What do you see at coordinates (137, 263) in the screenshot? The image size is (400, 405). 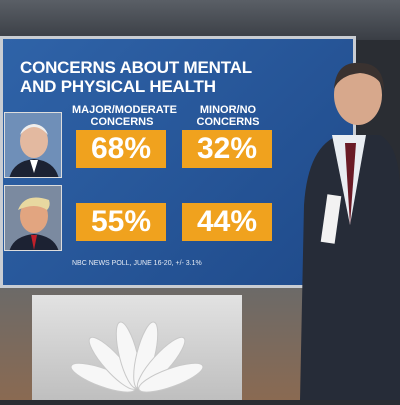 I see `source-note: NBC NEWS POLL, JUNE 16-20, +/- 3.1%` at bounding box center [137, 263].